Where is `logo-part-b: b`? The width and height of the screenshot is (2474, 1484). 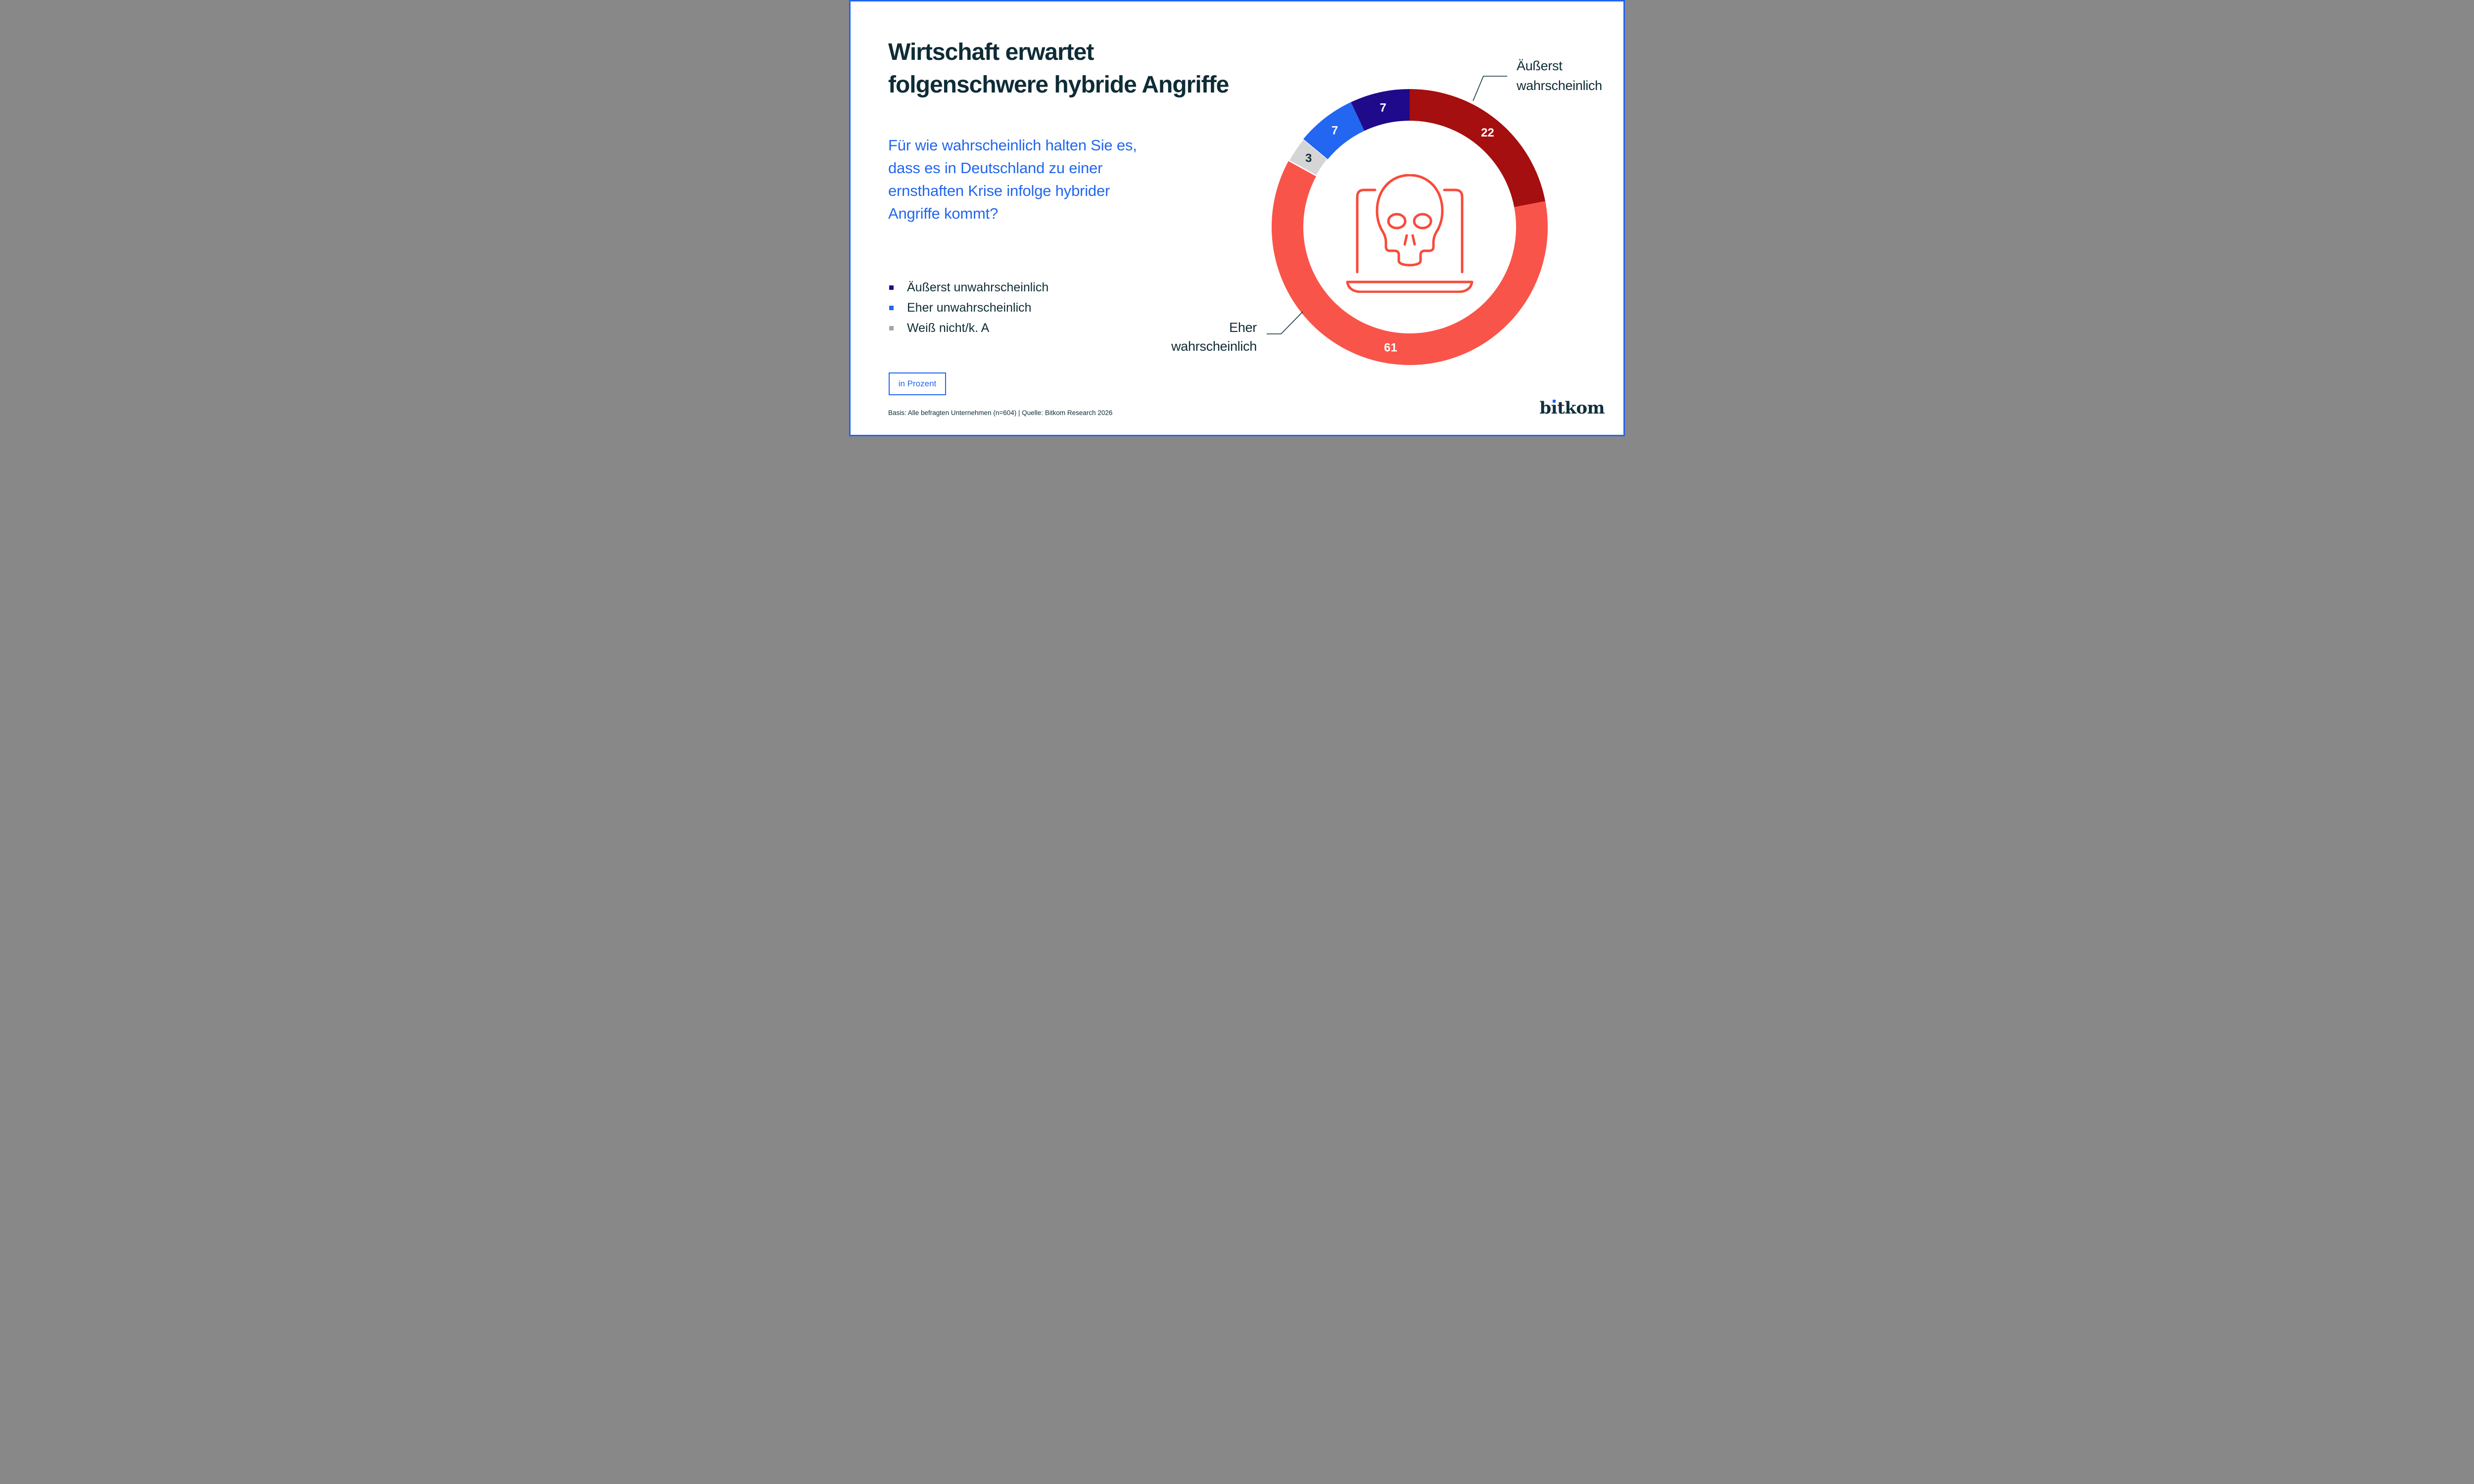 logo-part-b: b is located at coordinates (1545, 408).